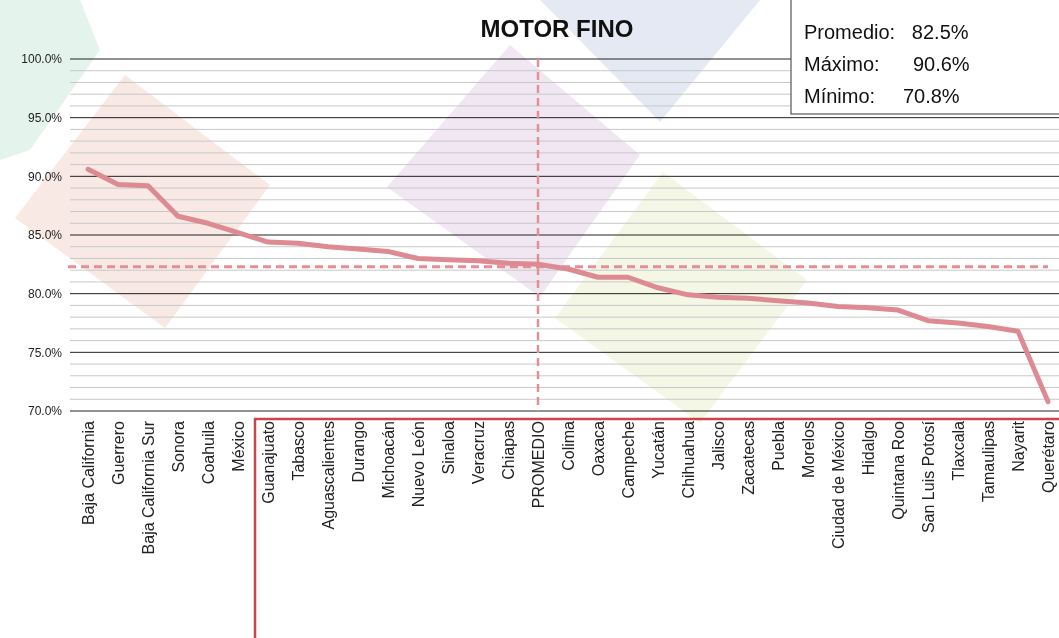  I want to click on x-tick-label: Sonora, so click(178, 446).